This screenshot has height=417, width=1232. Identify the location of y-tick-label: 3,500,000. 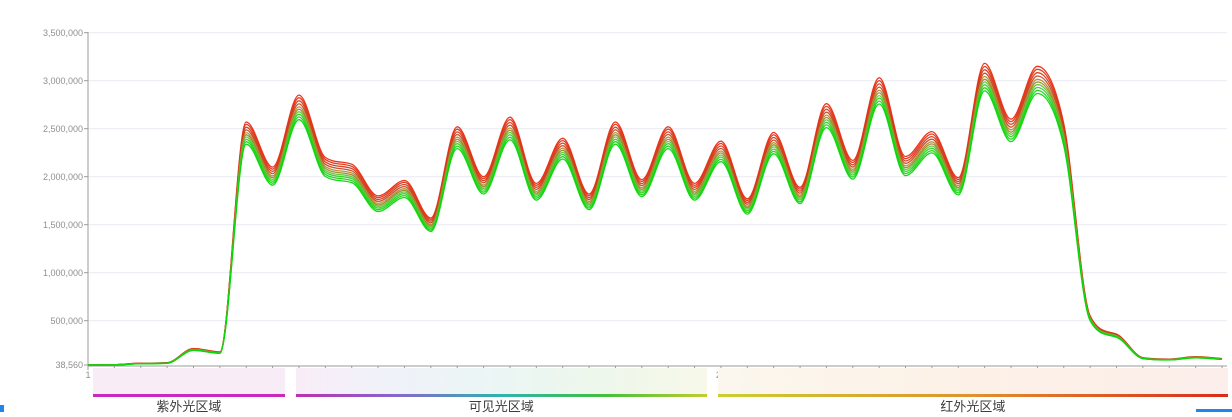
(62, 32).